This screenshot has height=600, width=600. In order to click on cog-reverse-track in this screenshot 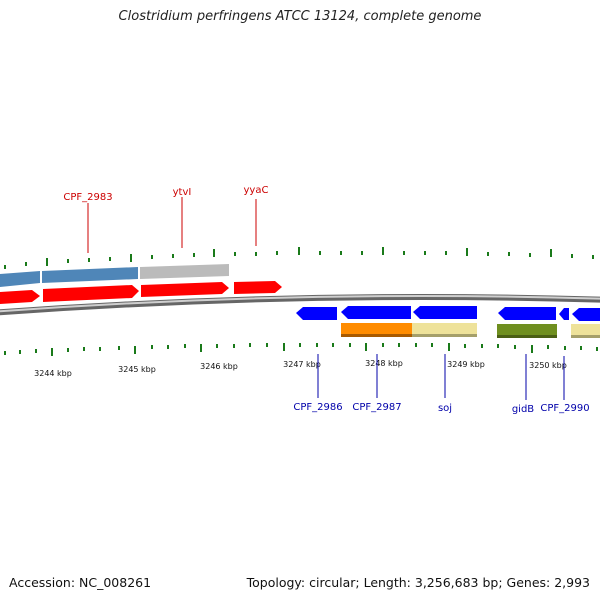, I will do `click(470, 330)`.